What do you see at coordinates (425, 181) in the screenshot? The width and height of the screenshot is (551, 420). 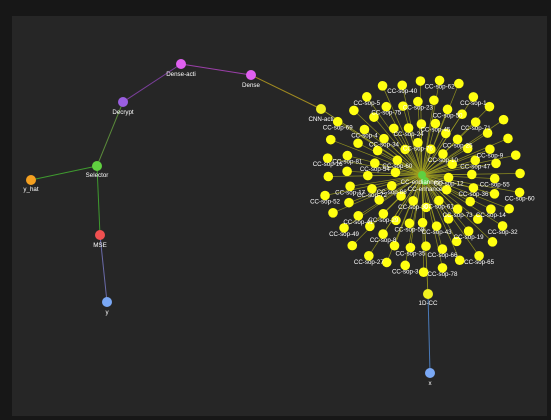 I see `node-cc-enhance` at bounding box center [425, 181].